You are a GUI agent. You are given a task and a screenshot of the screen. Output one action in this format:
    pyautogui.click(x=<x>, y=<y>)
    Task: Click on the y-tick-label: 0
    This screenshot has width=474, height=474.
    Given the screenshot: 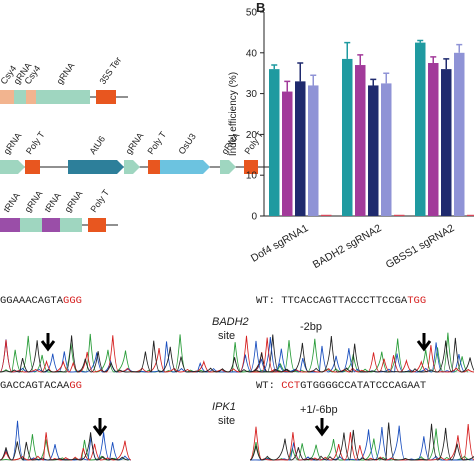 What is the action you would take?
    pyautogui.click(x=254, y=217)
    